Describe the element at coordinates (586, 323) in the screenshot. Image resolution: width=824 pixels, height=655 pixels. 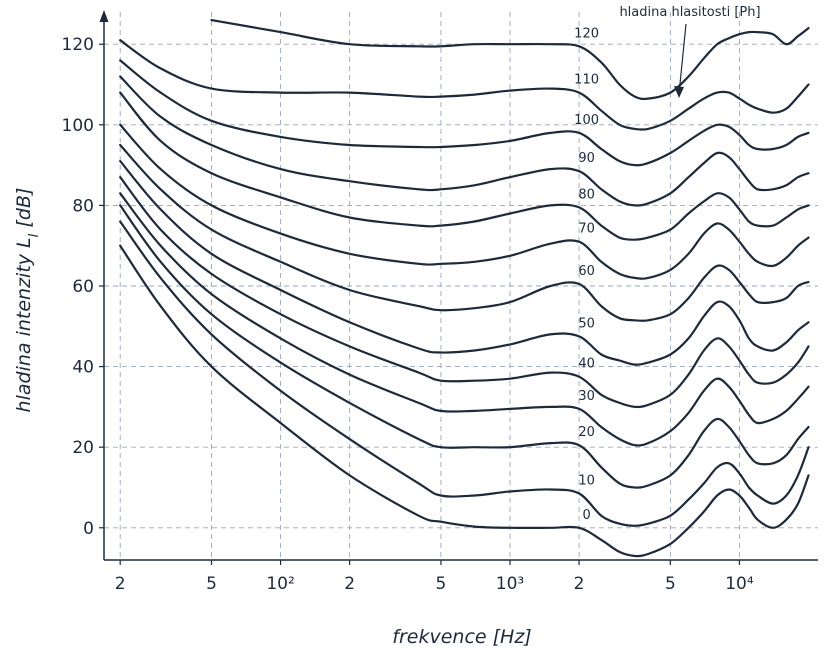
I see `curve-label-50: 50` at that location.